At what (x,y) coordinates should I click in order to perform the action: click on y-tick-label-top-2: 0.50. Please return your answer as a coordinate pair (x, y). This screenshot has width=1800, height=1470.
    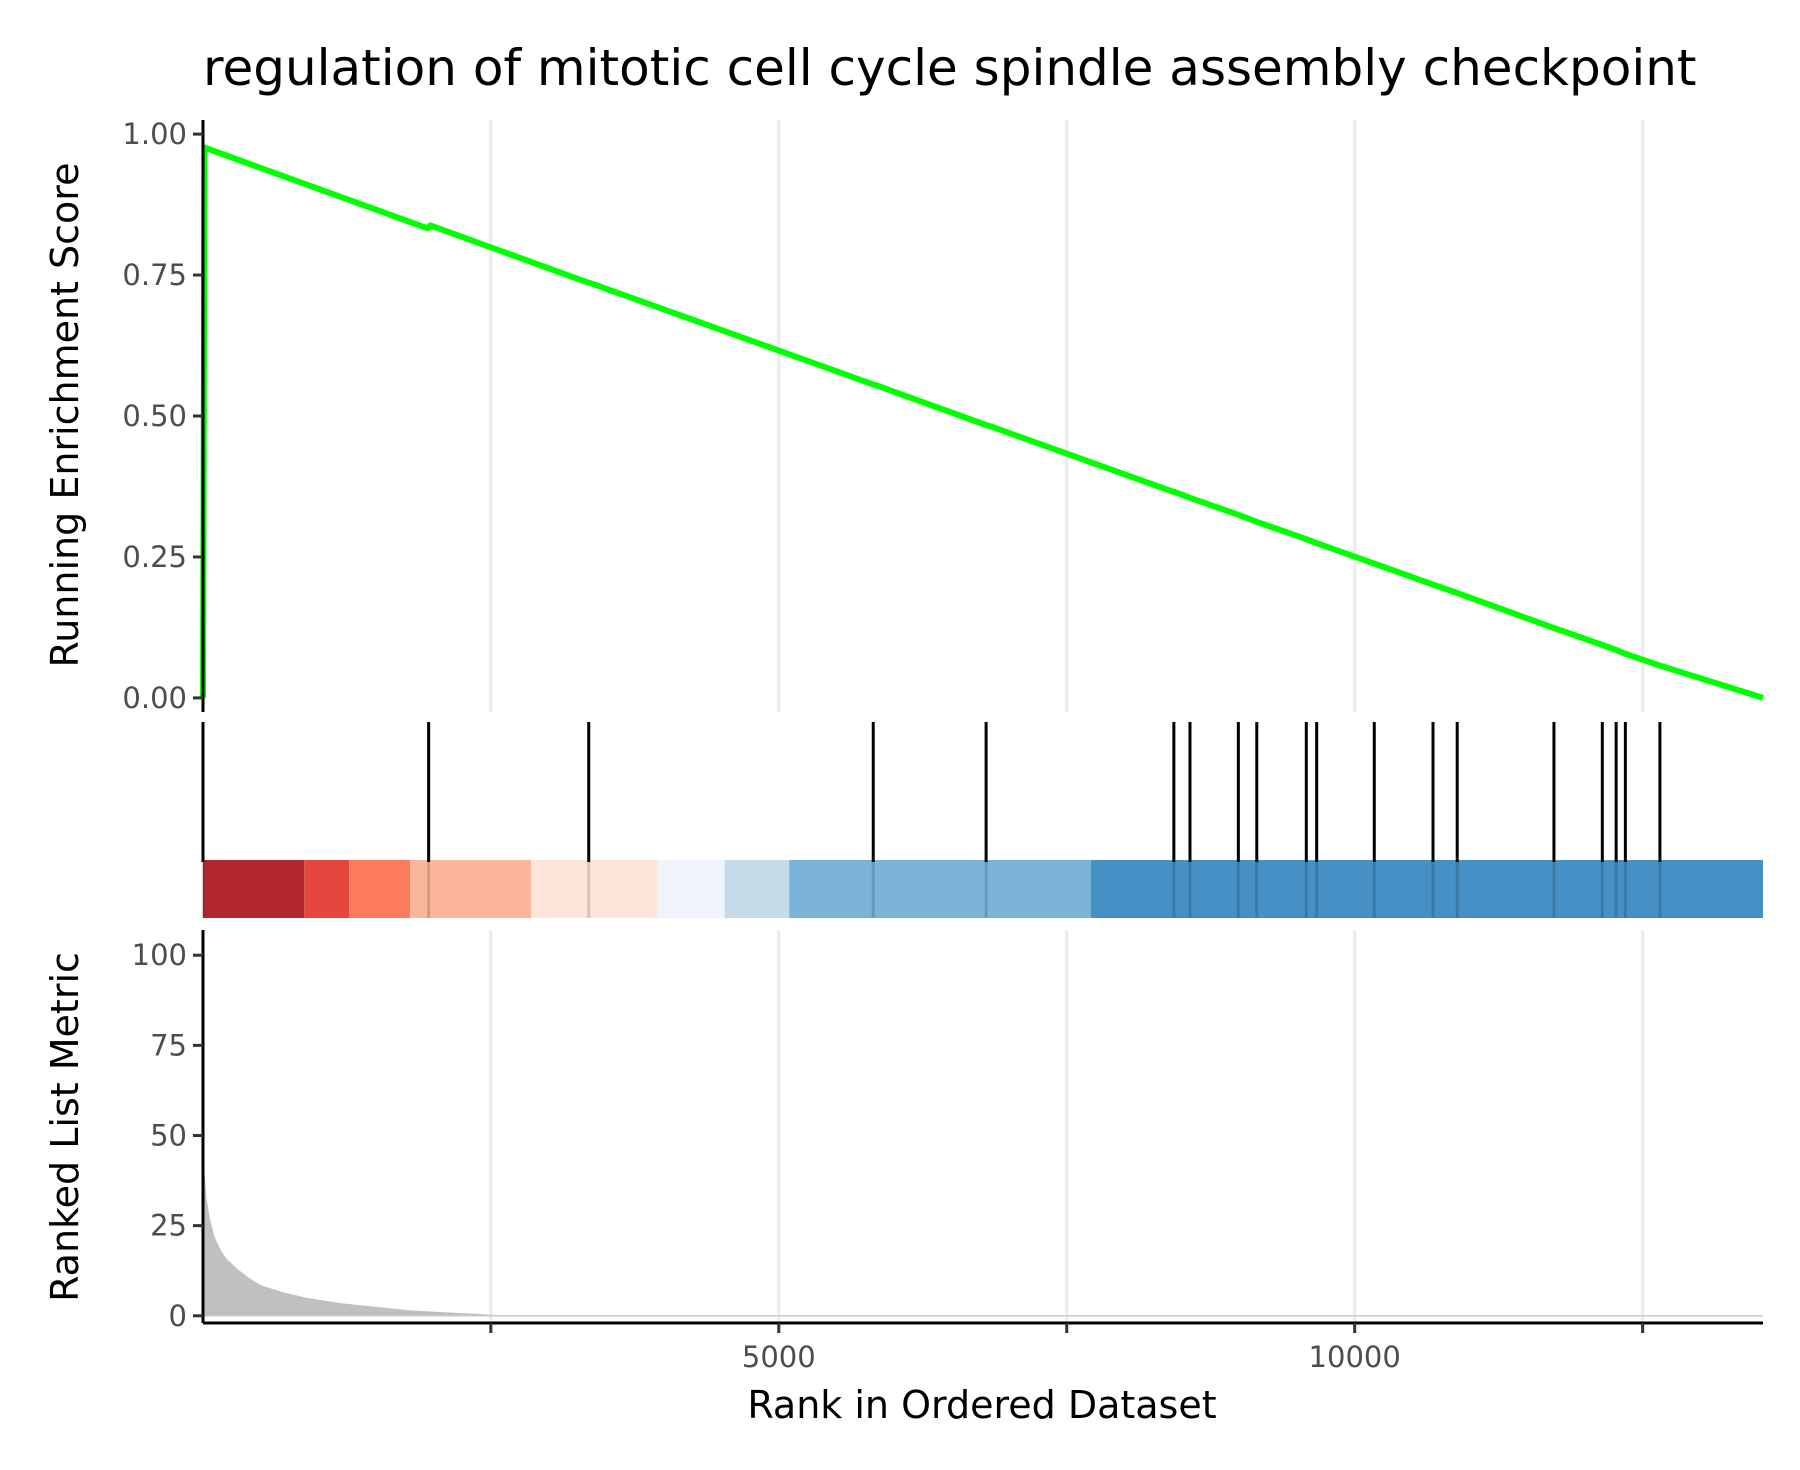
    Looking at the image, I should click on (154, 416).